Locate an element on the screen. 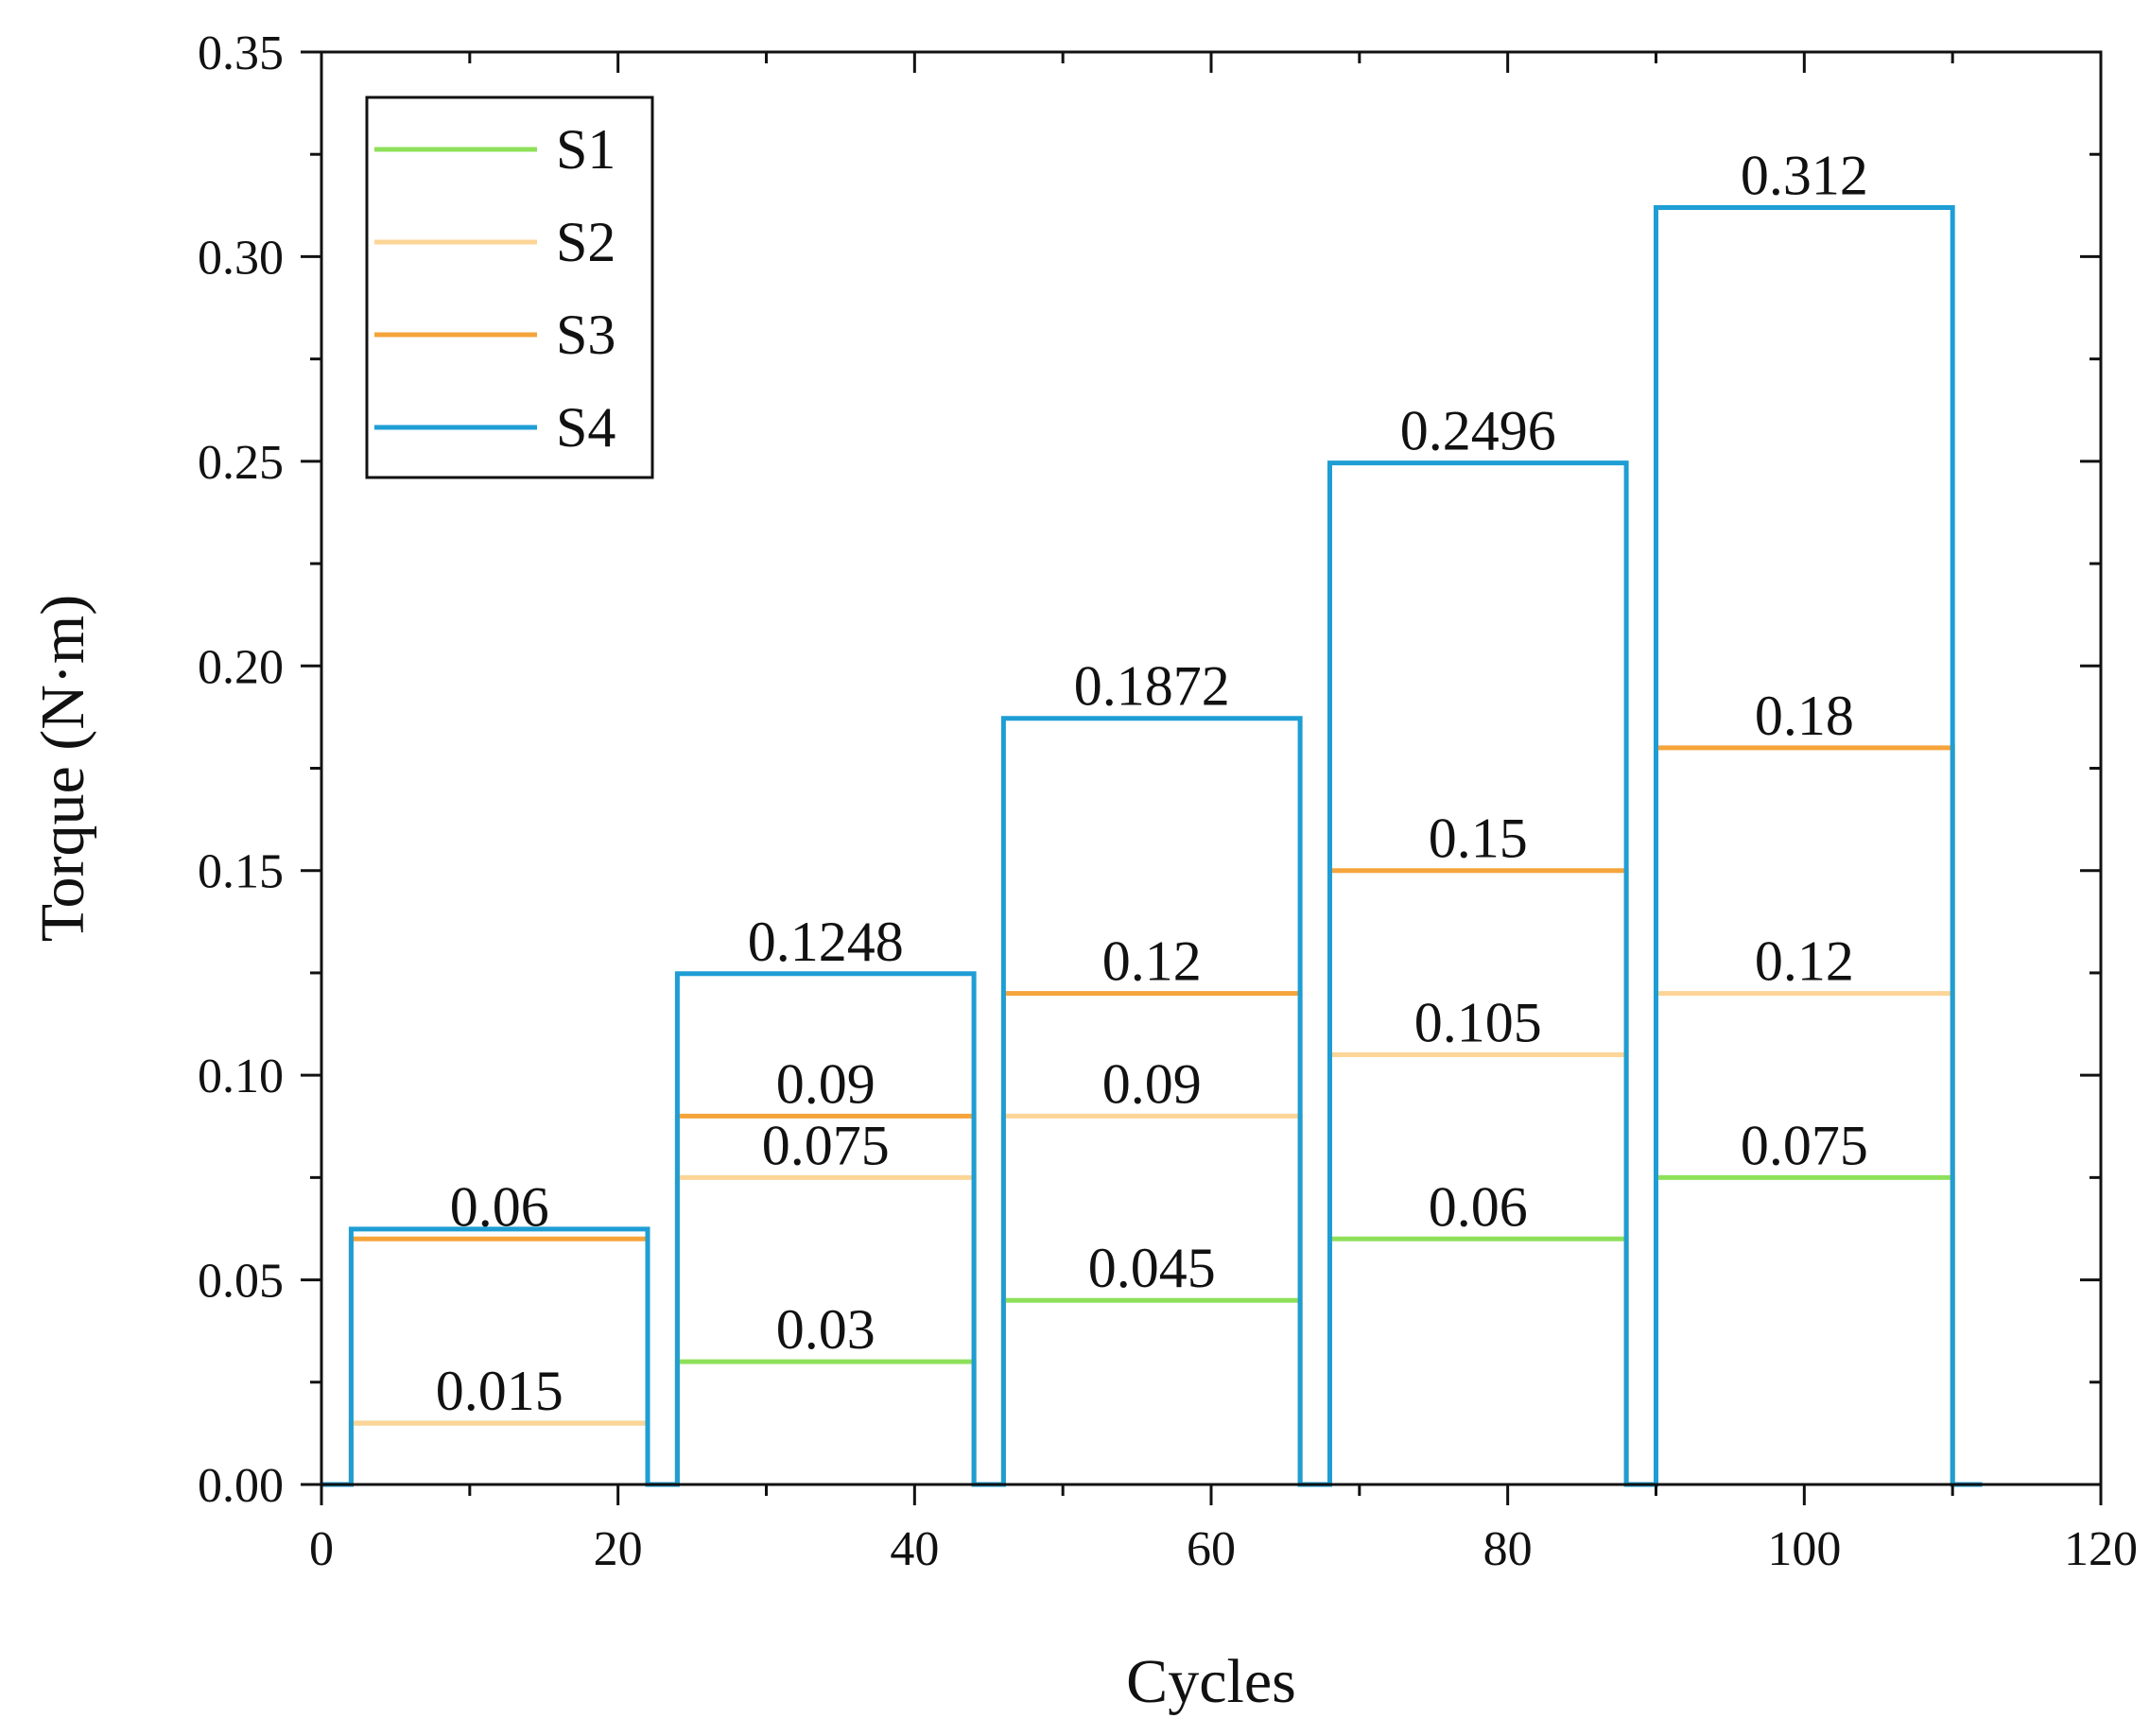 This screenshot has height=1736, width=2150. data-label-s2: 0.105 is located at coordinates (1478, 1023).